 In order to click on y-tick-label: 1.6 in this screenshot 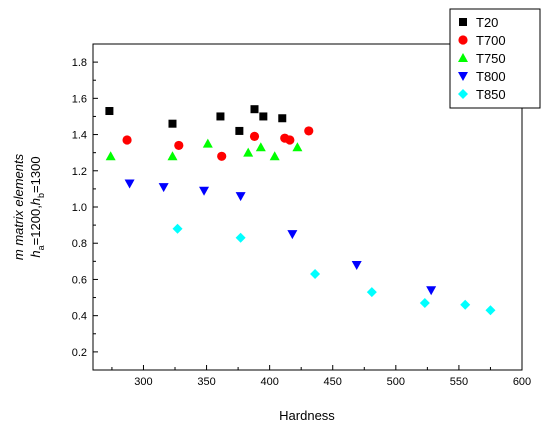, I will do `click(79, 99)`.